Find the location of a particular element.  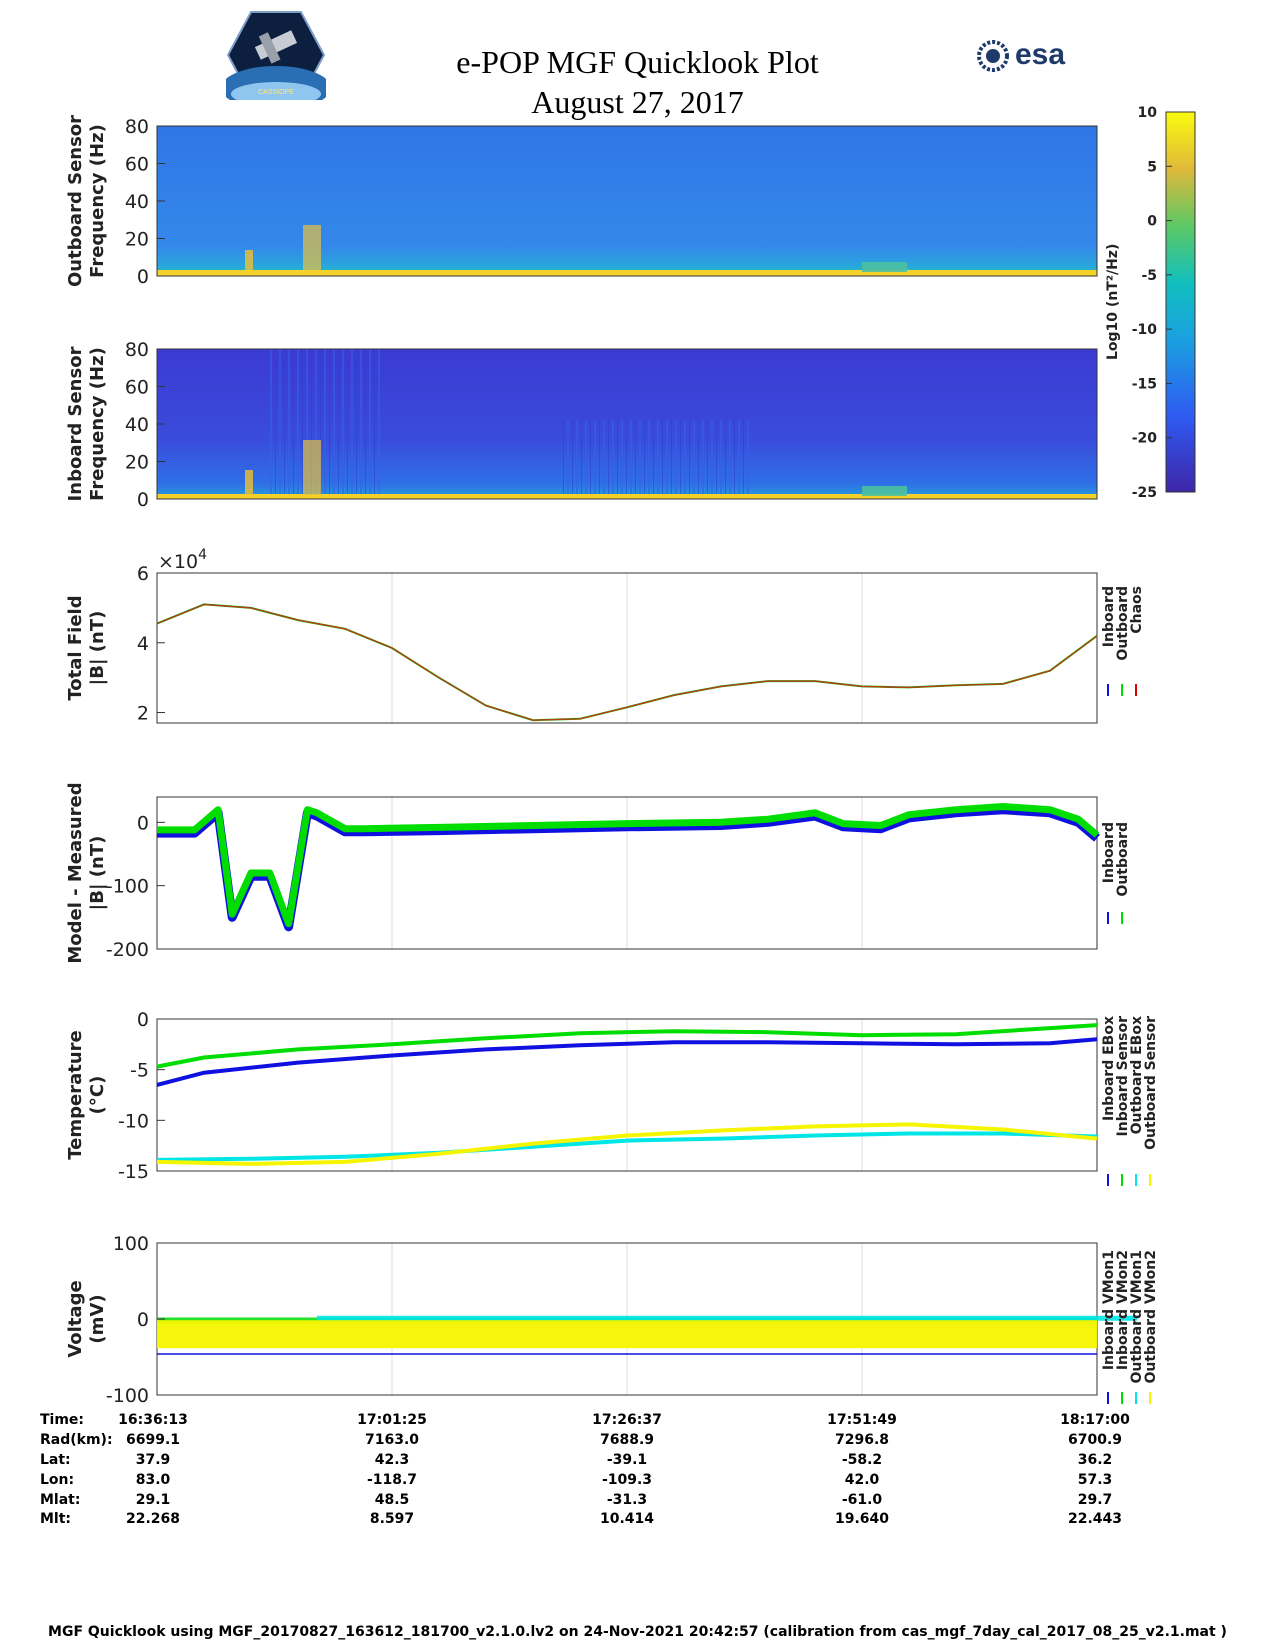

plot-title: e-POP MGF Quicklook Plot is located at coordinates (637, 62).